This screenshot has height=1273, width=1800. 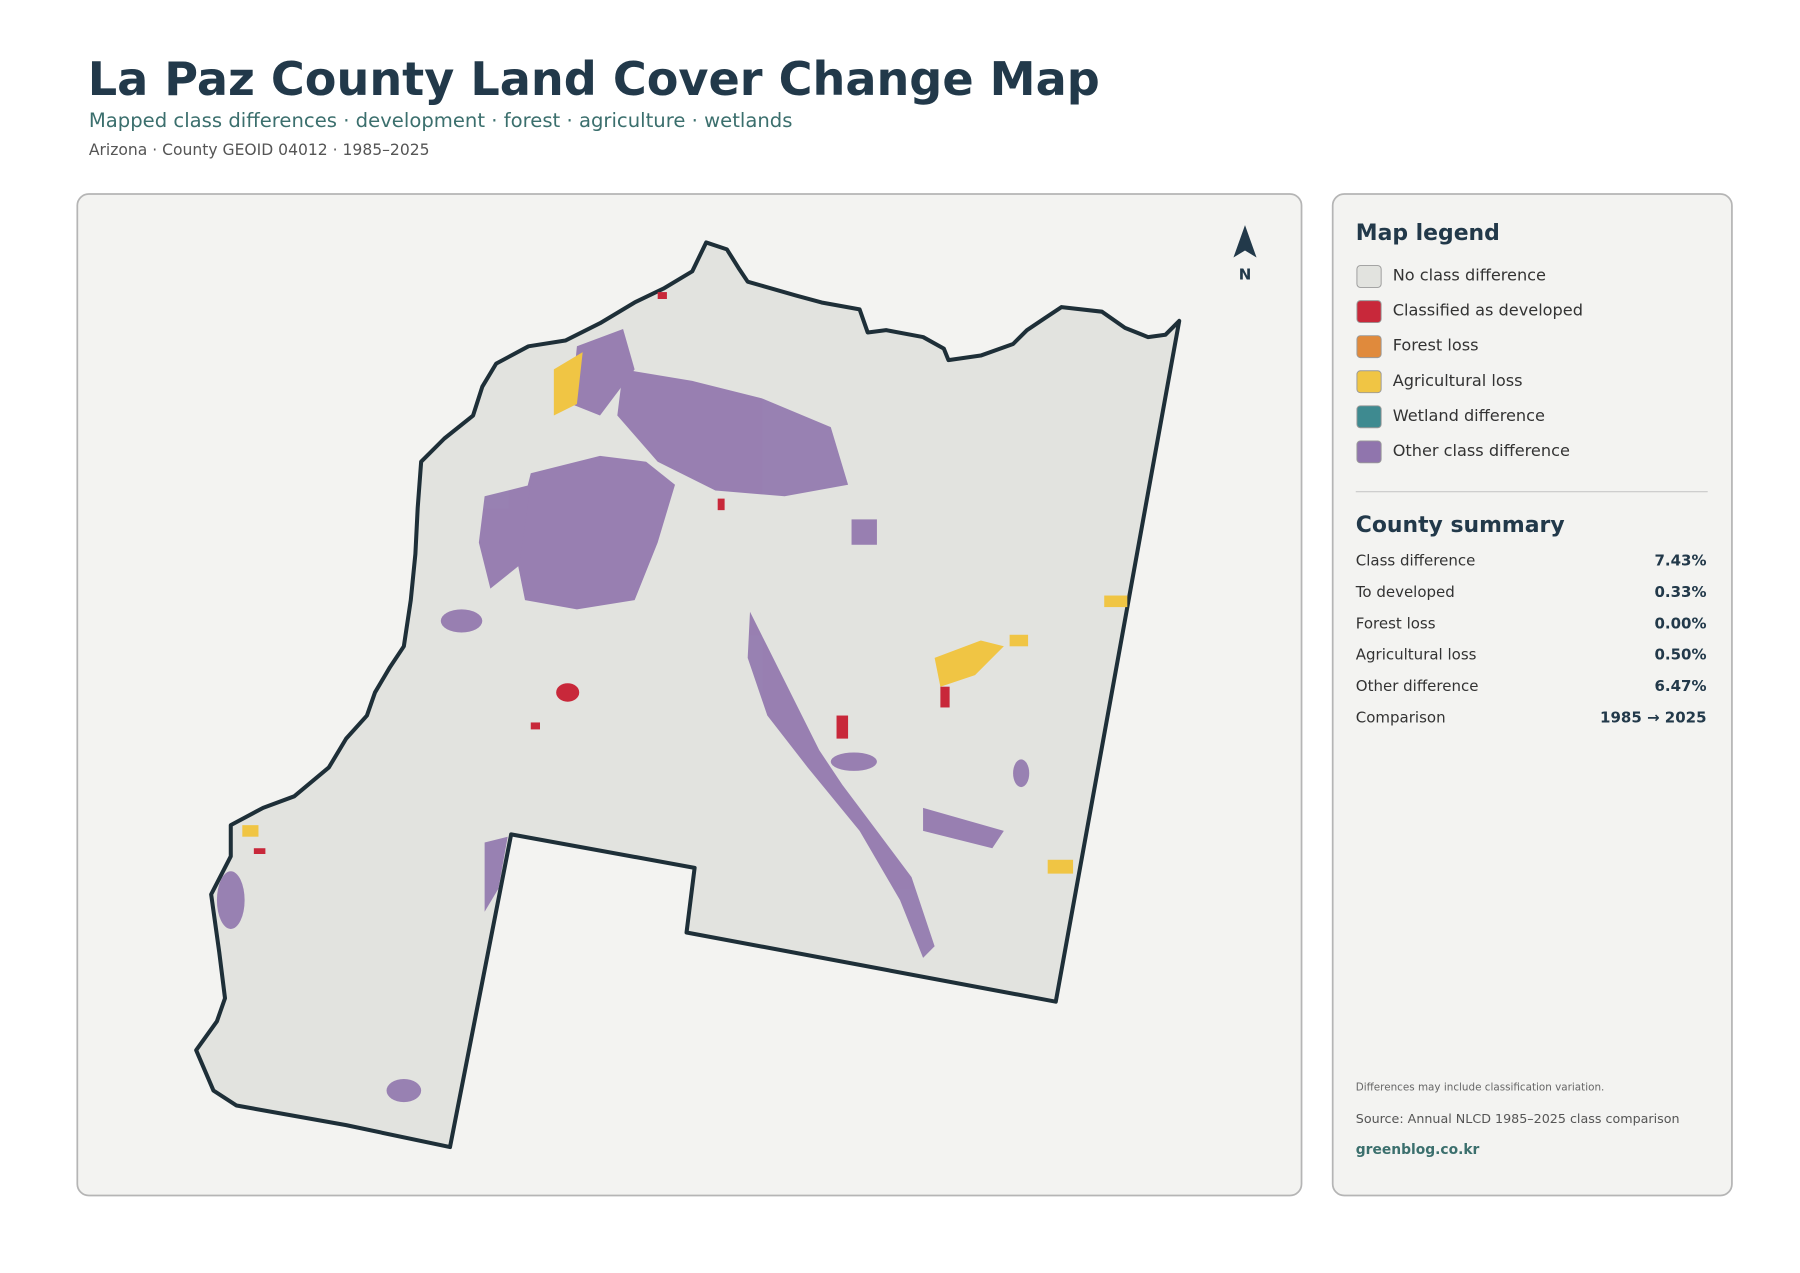 What do you see at coordinates (1436, 345) in the screenshot?
I see `legend-label: Forest loss` at bounding box center [1436, 345].